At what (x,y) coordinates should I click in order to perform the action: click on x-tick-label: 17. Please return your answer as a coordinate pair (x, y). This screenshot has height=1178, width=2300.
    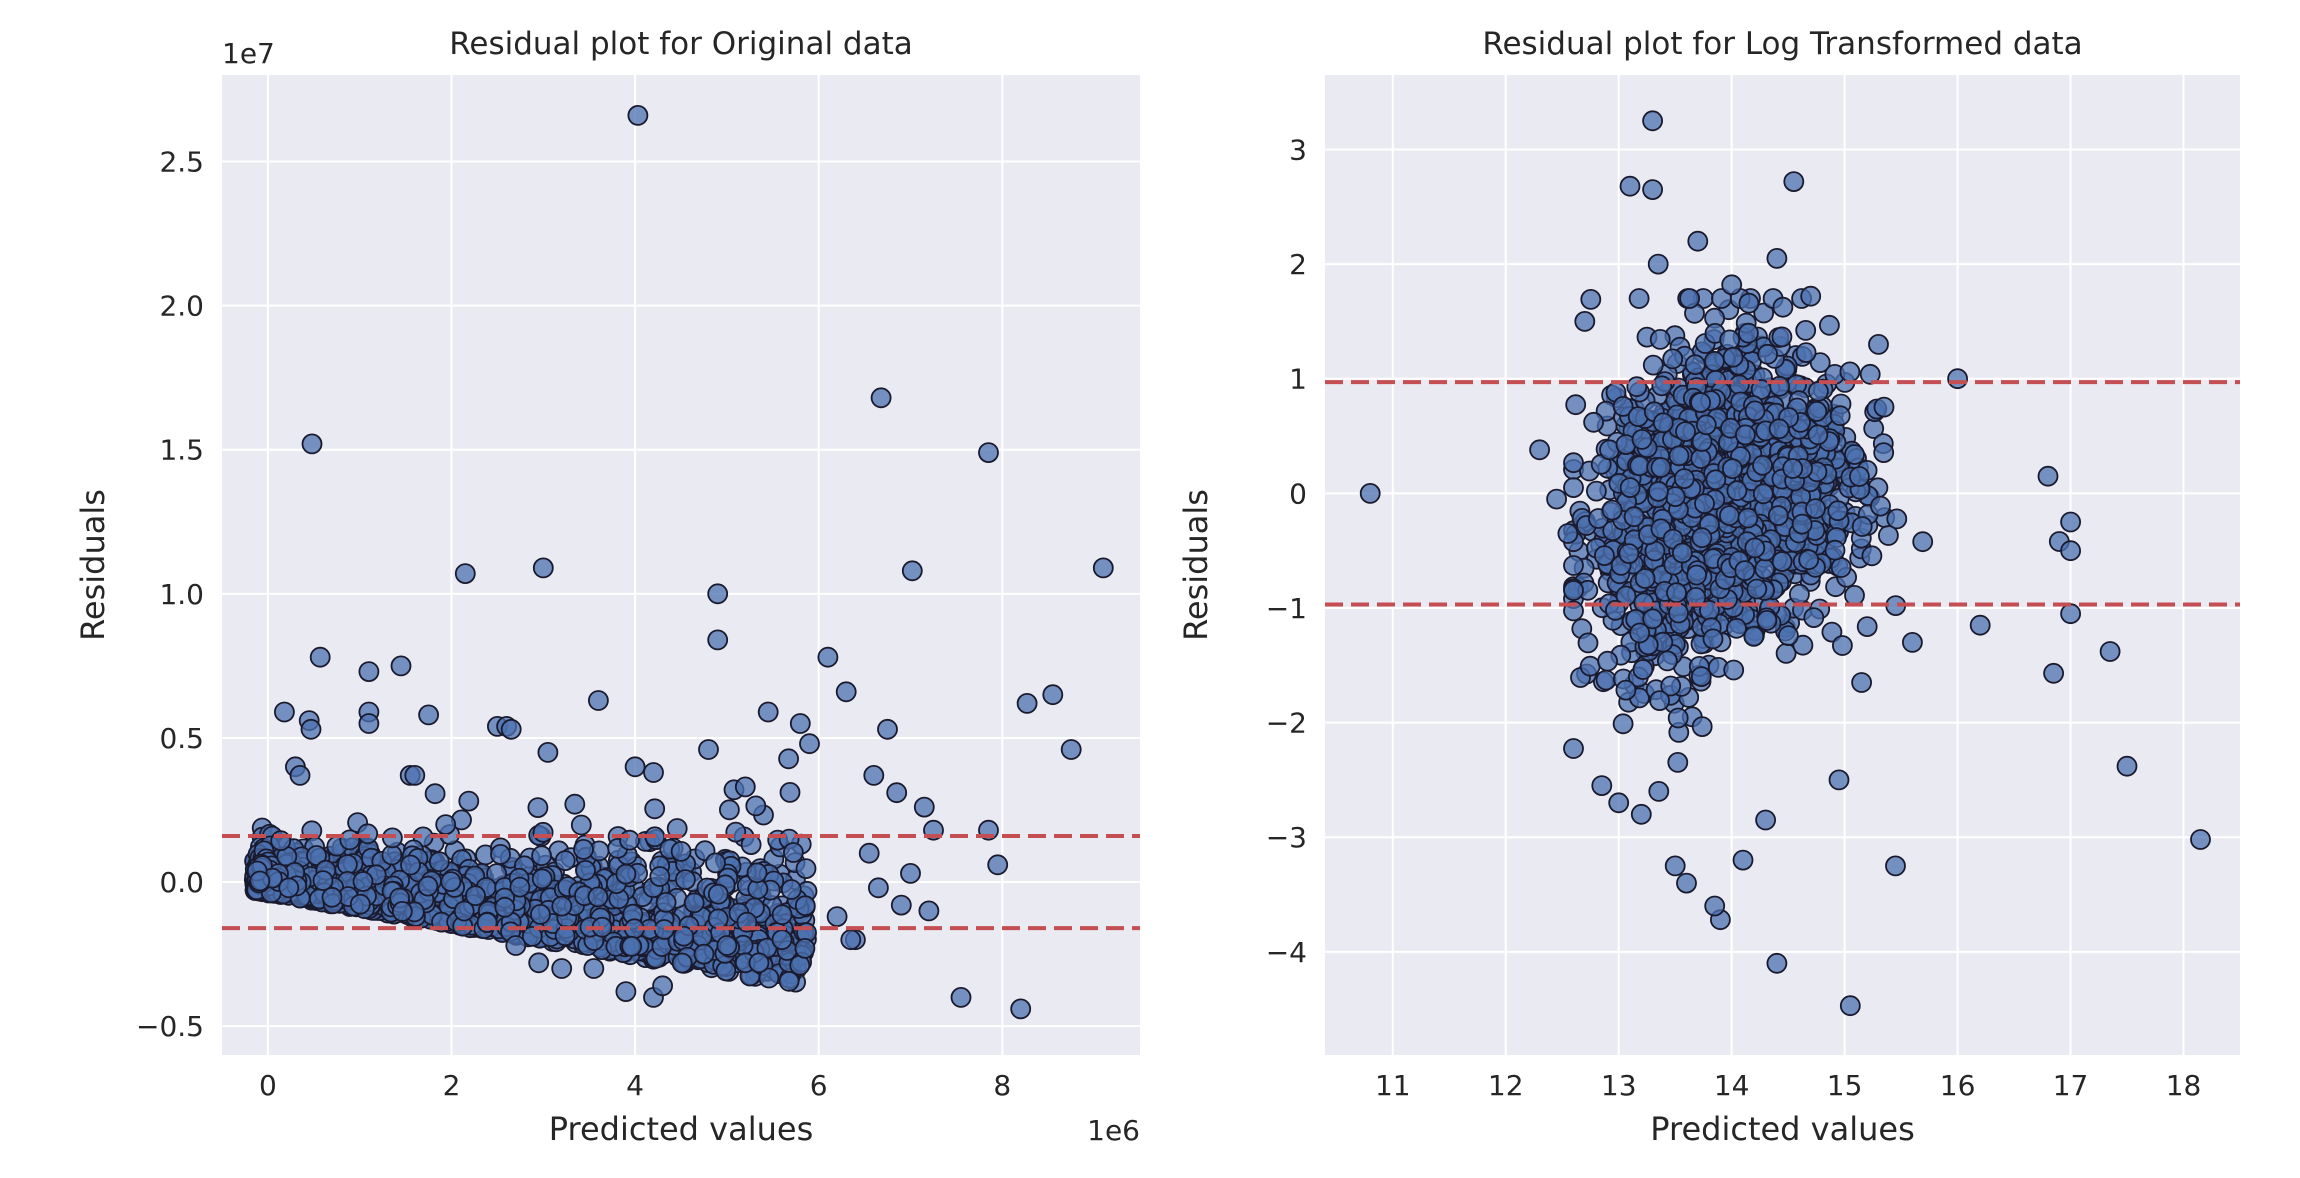
    Looking at the image, I should click on (2071, 1085).